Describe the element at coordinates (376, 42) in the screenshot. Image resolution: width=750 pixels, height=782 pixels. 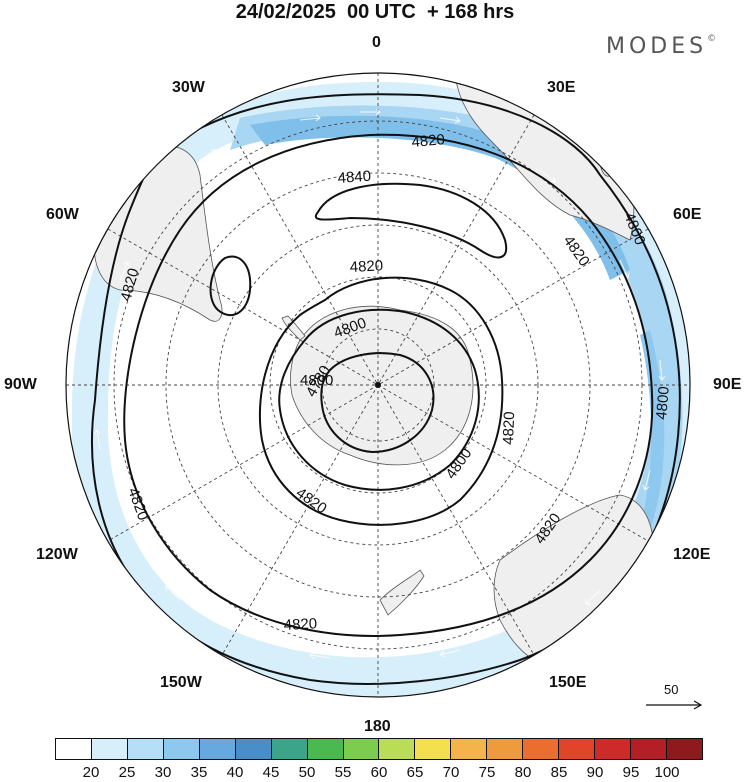
I see `lon-label-0: 0` at that location.